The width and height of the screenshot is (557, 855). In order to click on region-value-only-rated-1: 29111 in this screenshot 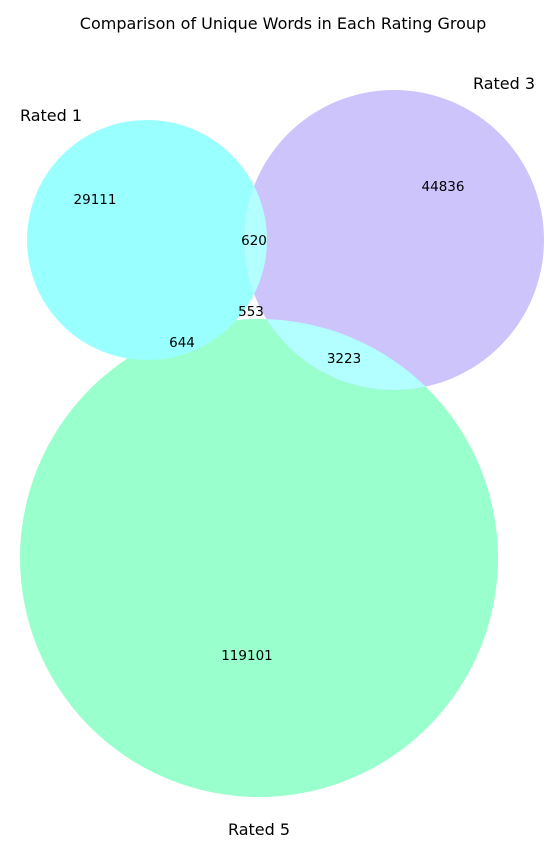, I will do `click(95, 200)`.